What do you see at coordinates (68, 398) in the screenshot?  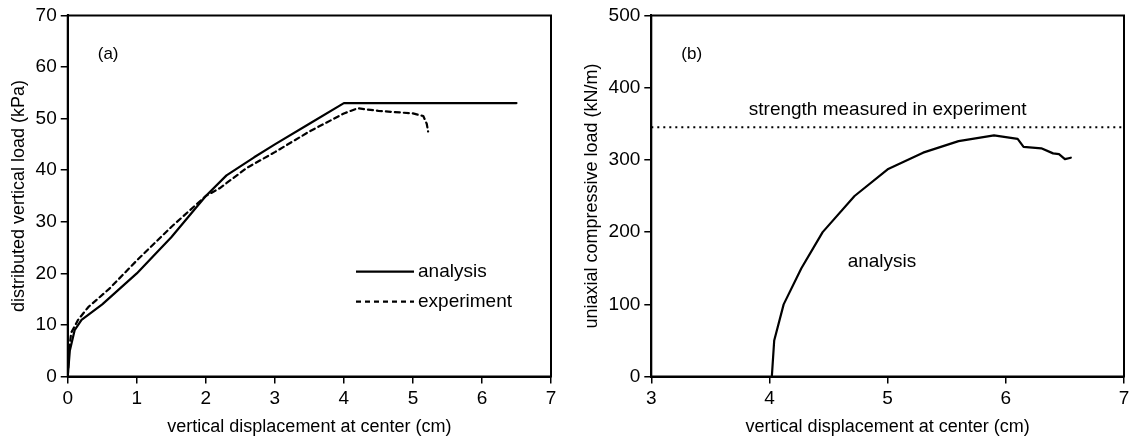 I see `x-tick-label: 0` at bounding box center [68, 398].